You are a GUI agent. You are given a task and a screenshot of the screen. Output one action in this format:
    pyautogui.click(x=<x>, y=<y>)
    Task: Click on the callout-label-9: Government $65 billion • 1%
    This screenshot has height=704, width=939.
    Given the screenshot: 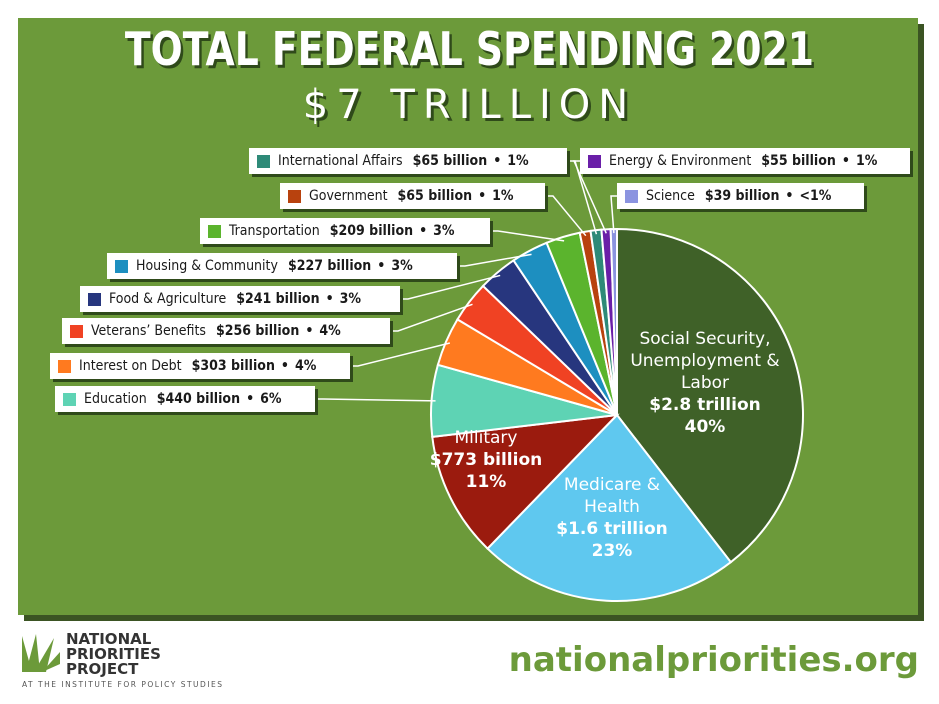 What is the action you would take?
    pyautogui.click(x=412, y=196)
    